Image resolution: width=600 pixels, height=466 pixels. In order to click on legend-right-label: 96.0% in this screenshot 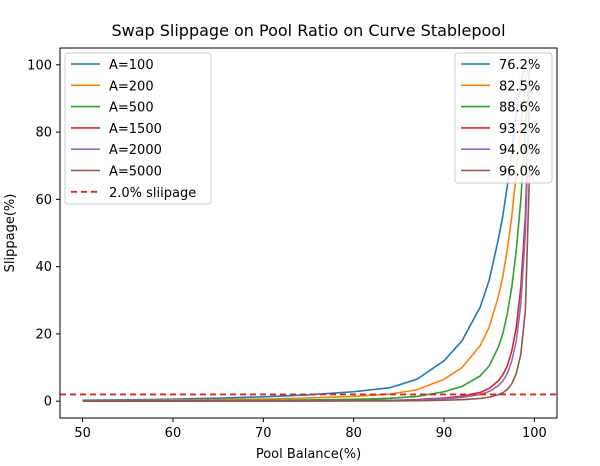, I will do `click(519, 172)`.